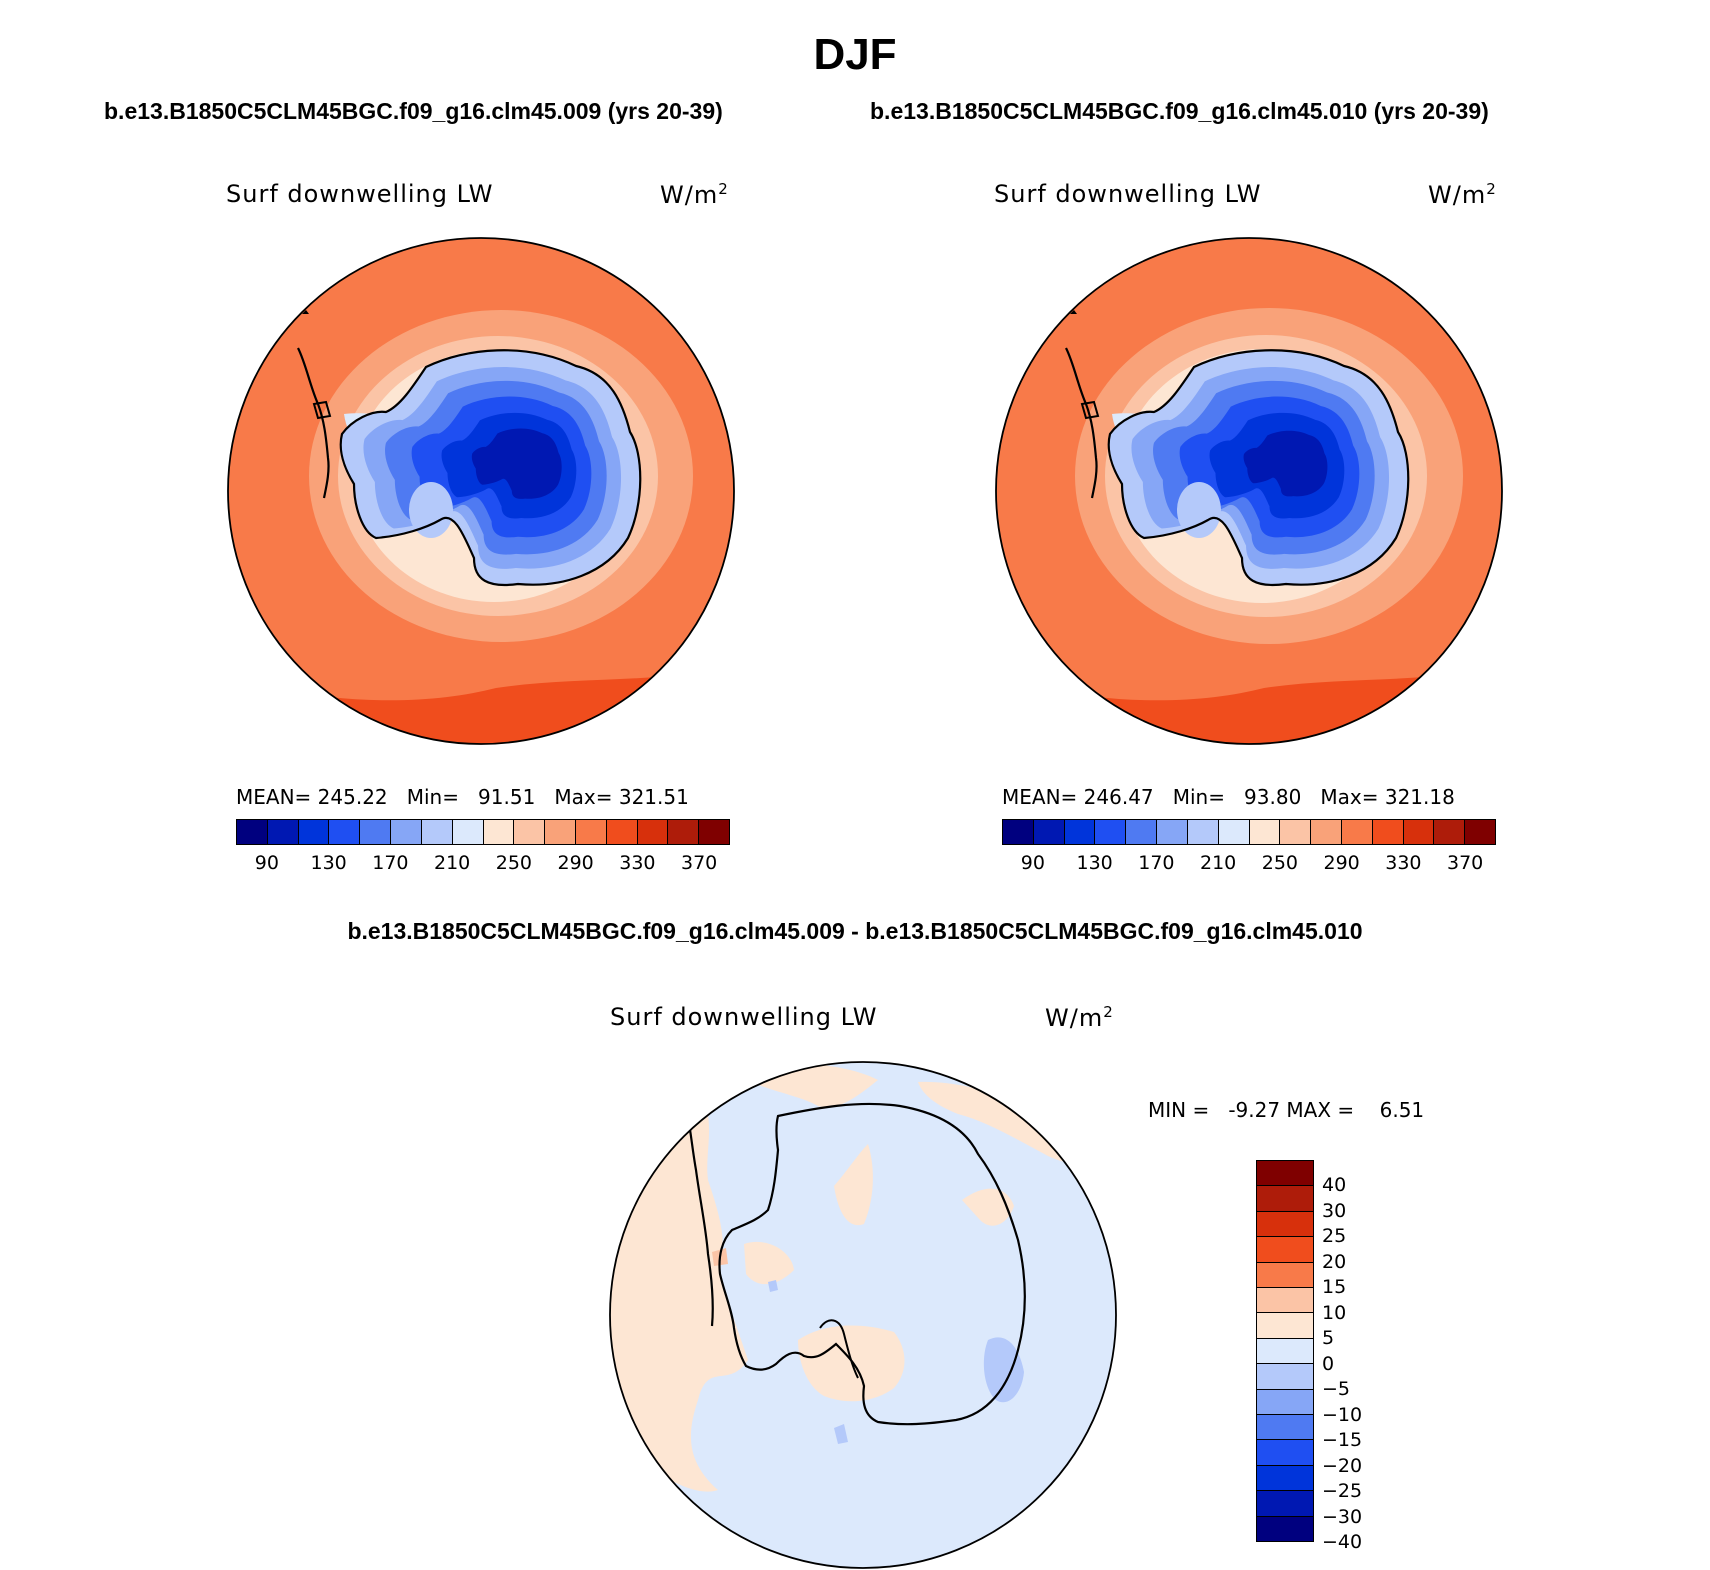 Image resolution: width=1710 pixels, height=1570 pixels. I want to click on panel2-colorbar, so click(1249, 832).